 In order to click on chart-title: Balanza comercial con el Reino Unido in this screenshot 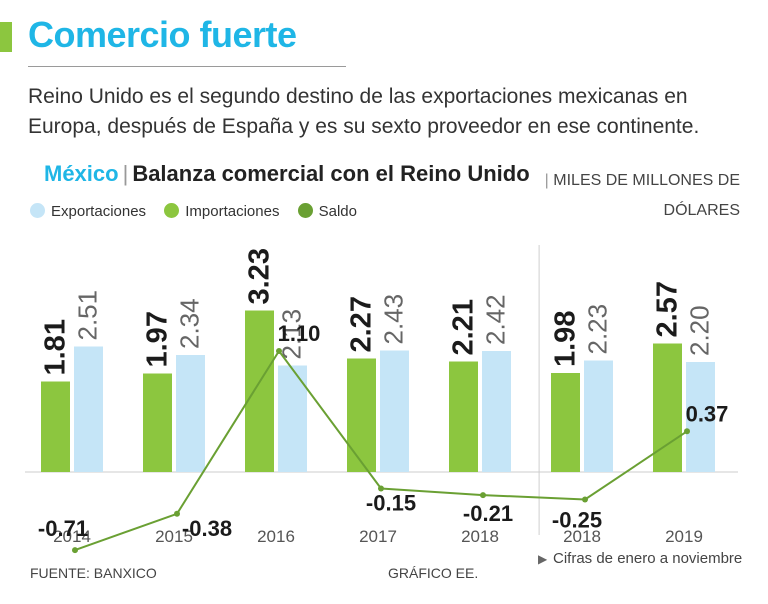, I will do `click(331, 173)`.